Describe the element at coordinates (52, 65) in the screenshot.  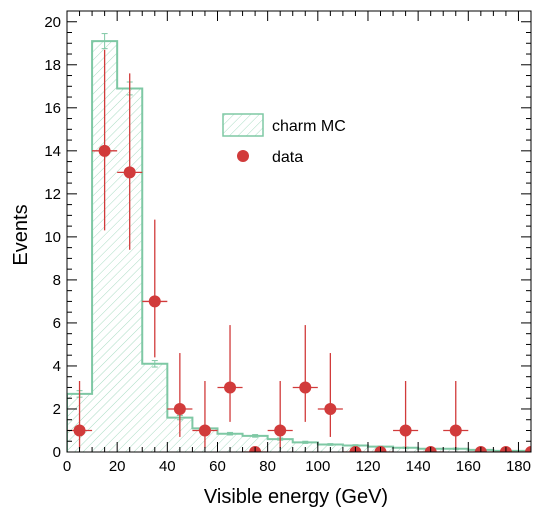
I see `y-tick-label: 18` at that location.